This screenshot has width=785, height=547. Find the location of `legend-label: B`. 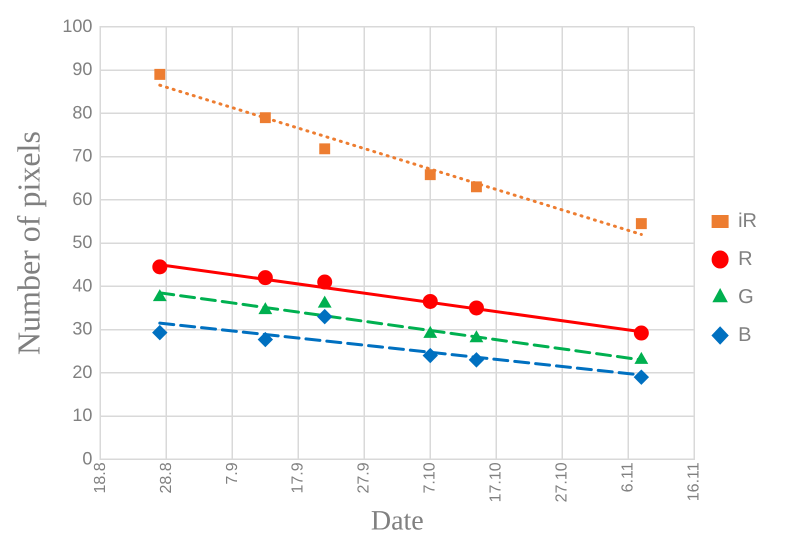

legend-label: B is located at coordinates (745, 335).